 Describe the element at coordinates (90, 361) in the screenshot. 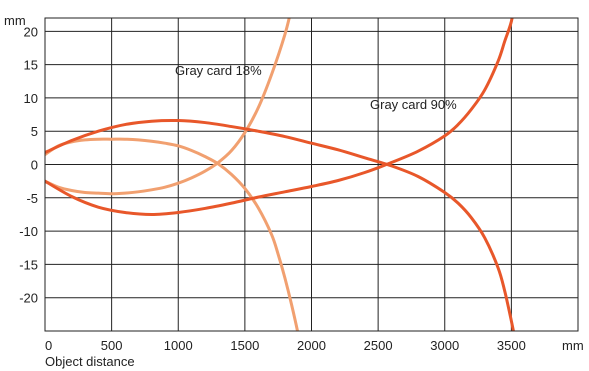

I see `x-axis-title: Object distance` at that location.